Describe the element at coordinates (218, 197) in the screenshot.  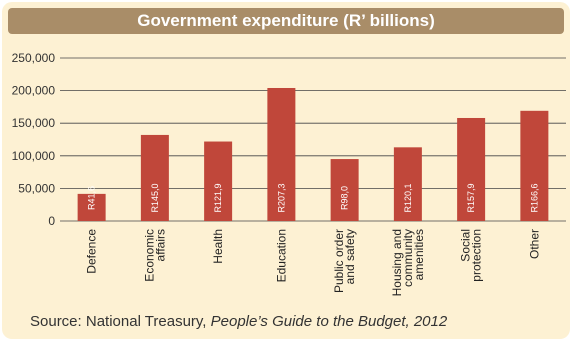
I see `data-label: R121,9` at that location.